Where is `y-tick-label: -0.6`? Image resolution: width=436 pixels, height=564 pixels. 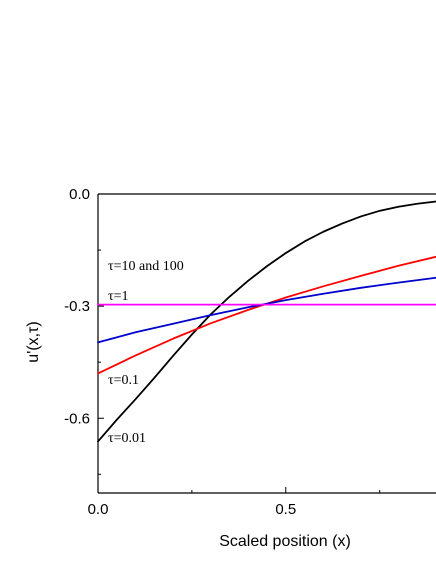 y-tick-label: -0.6 is located at coordinates (77, 418).